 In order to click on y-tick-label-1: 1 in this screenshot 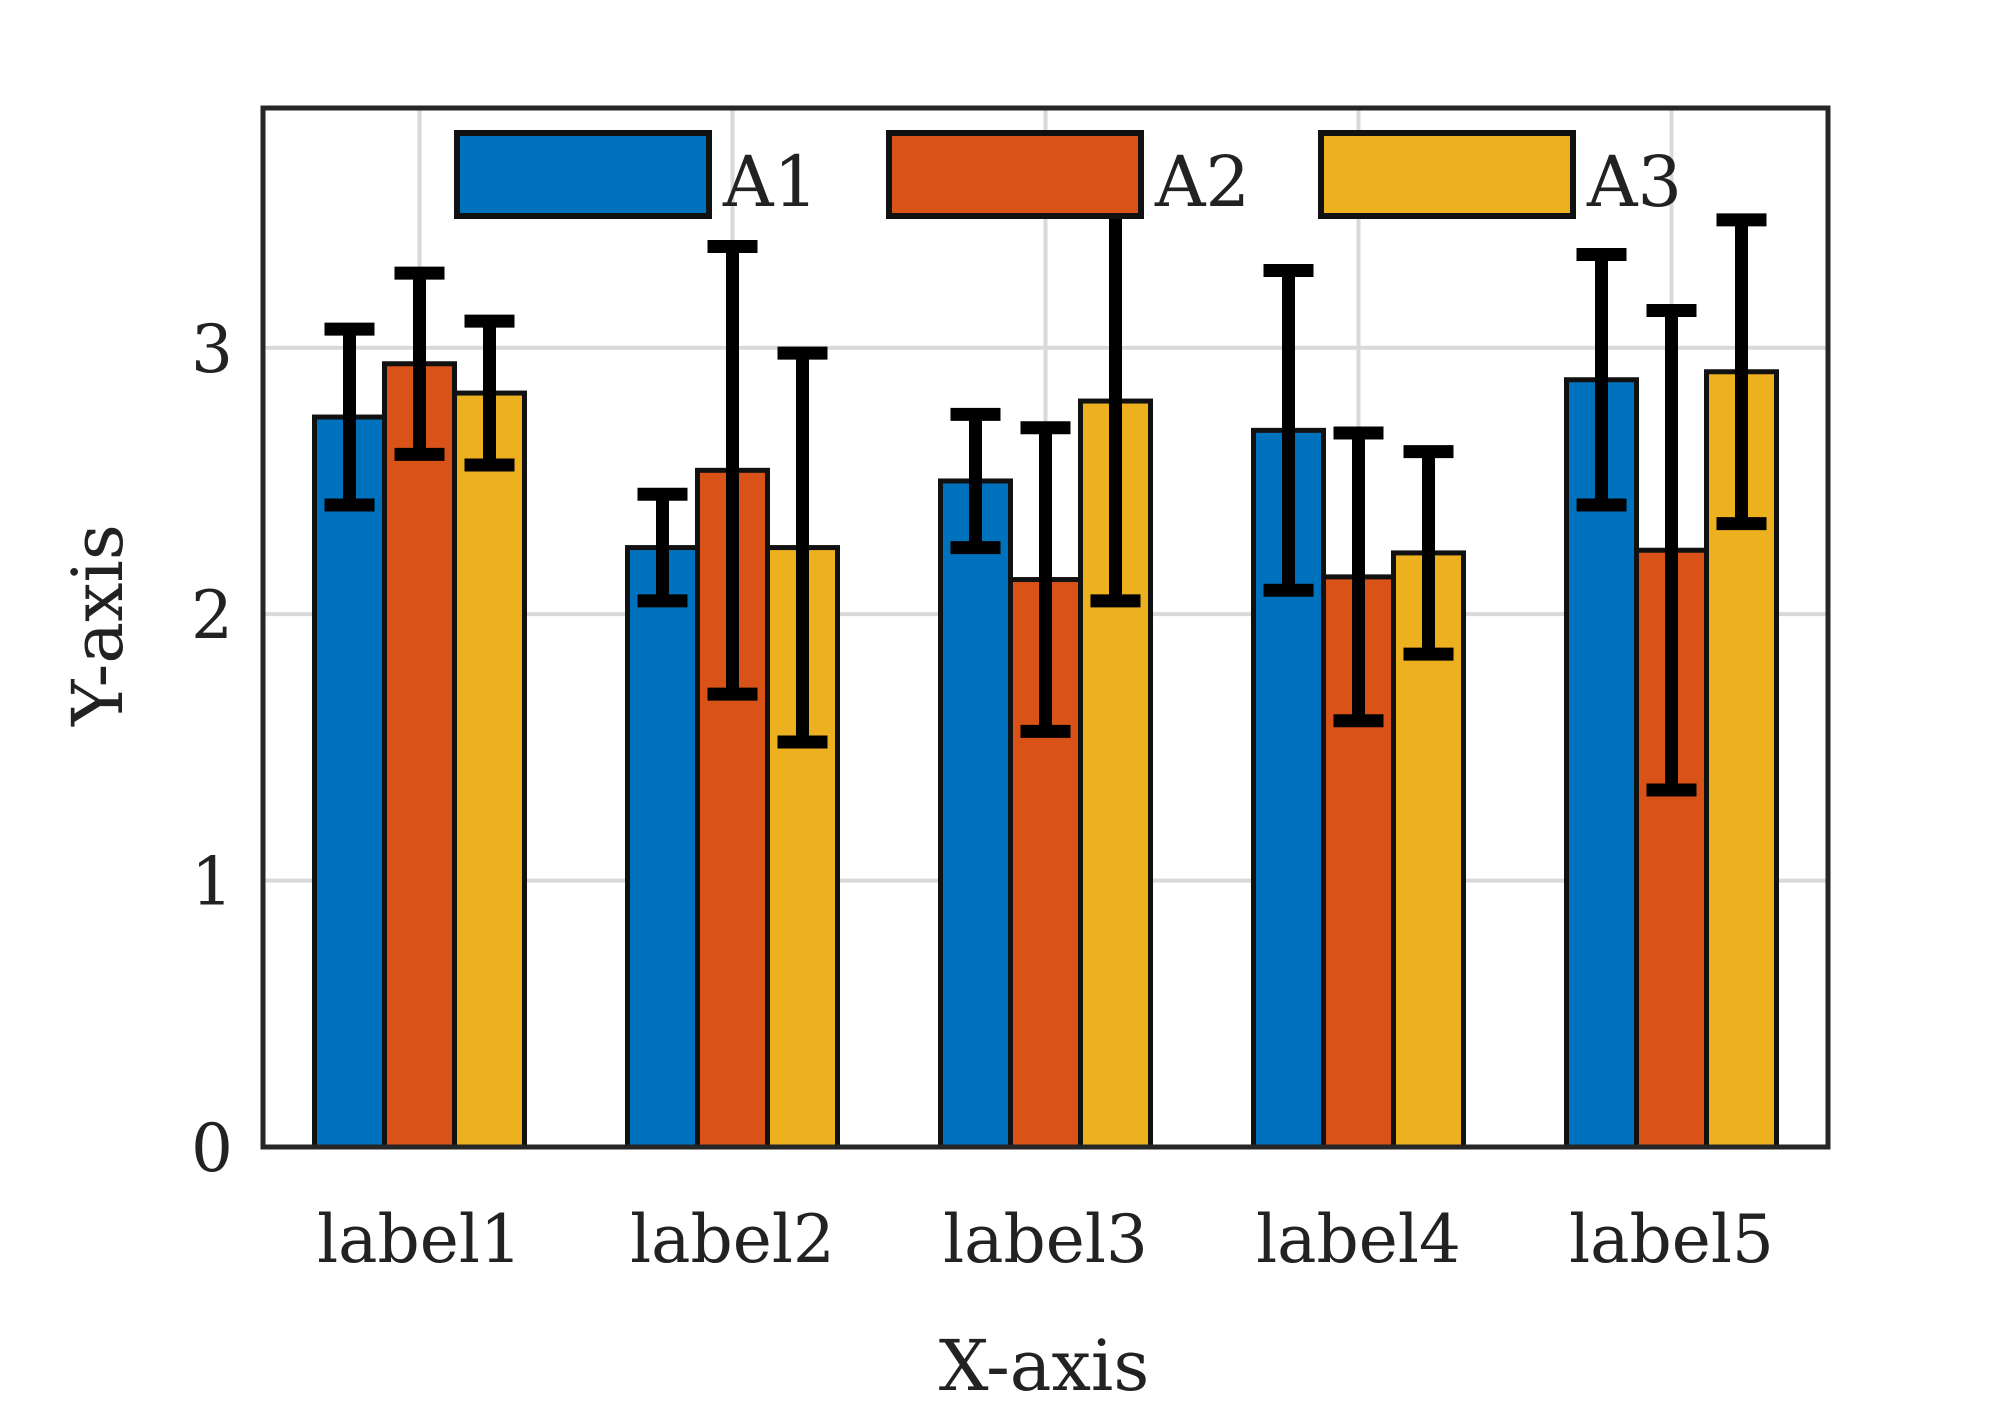, I will do `click(212, 882)`.